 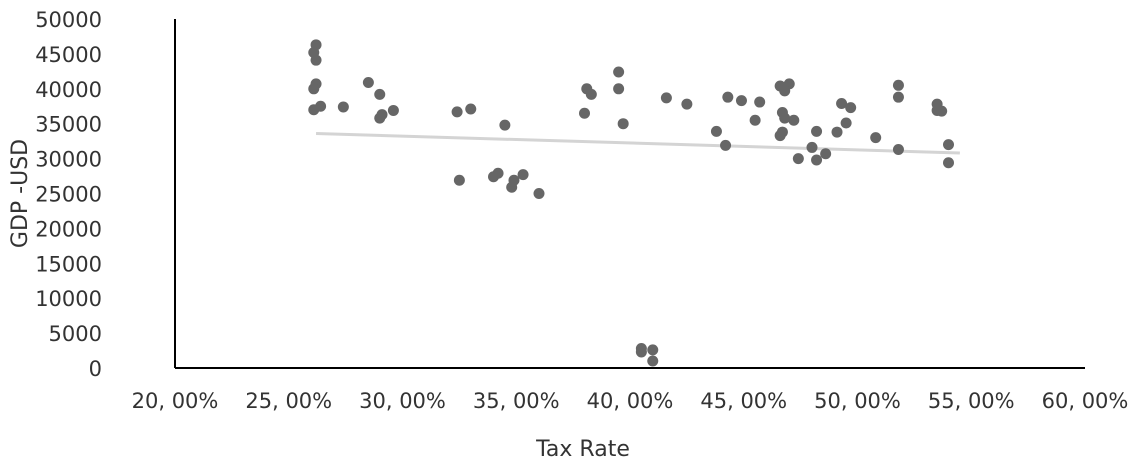 I want to click on y-tick-label: 15000, so click(x=68, y=264).